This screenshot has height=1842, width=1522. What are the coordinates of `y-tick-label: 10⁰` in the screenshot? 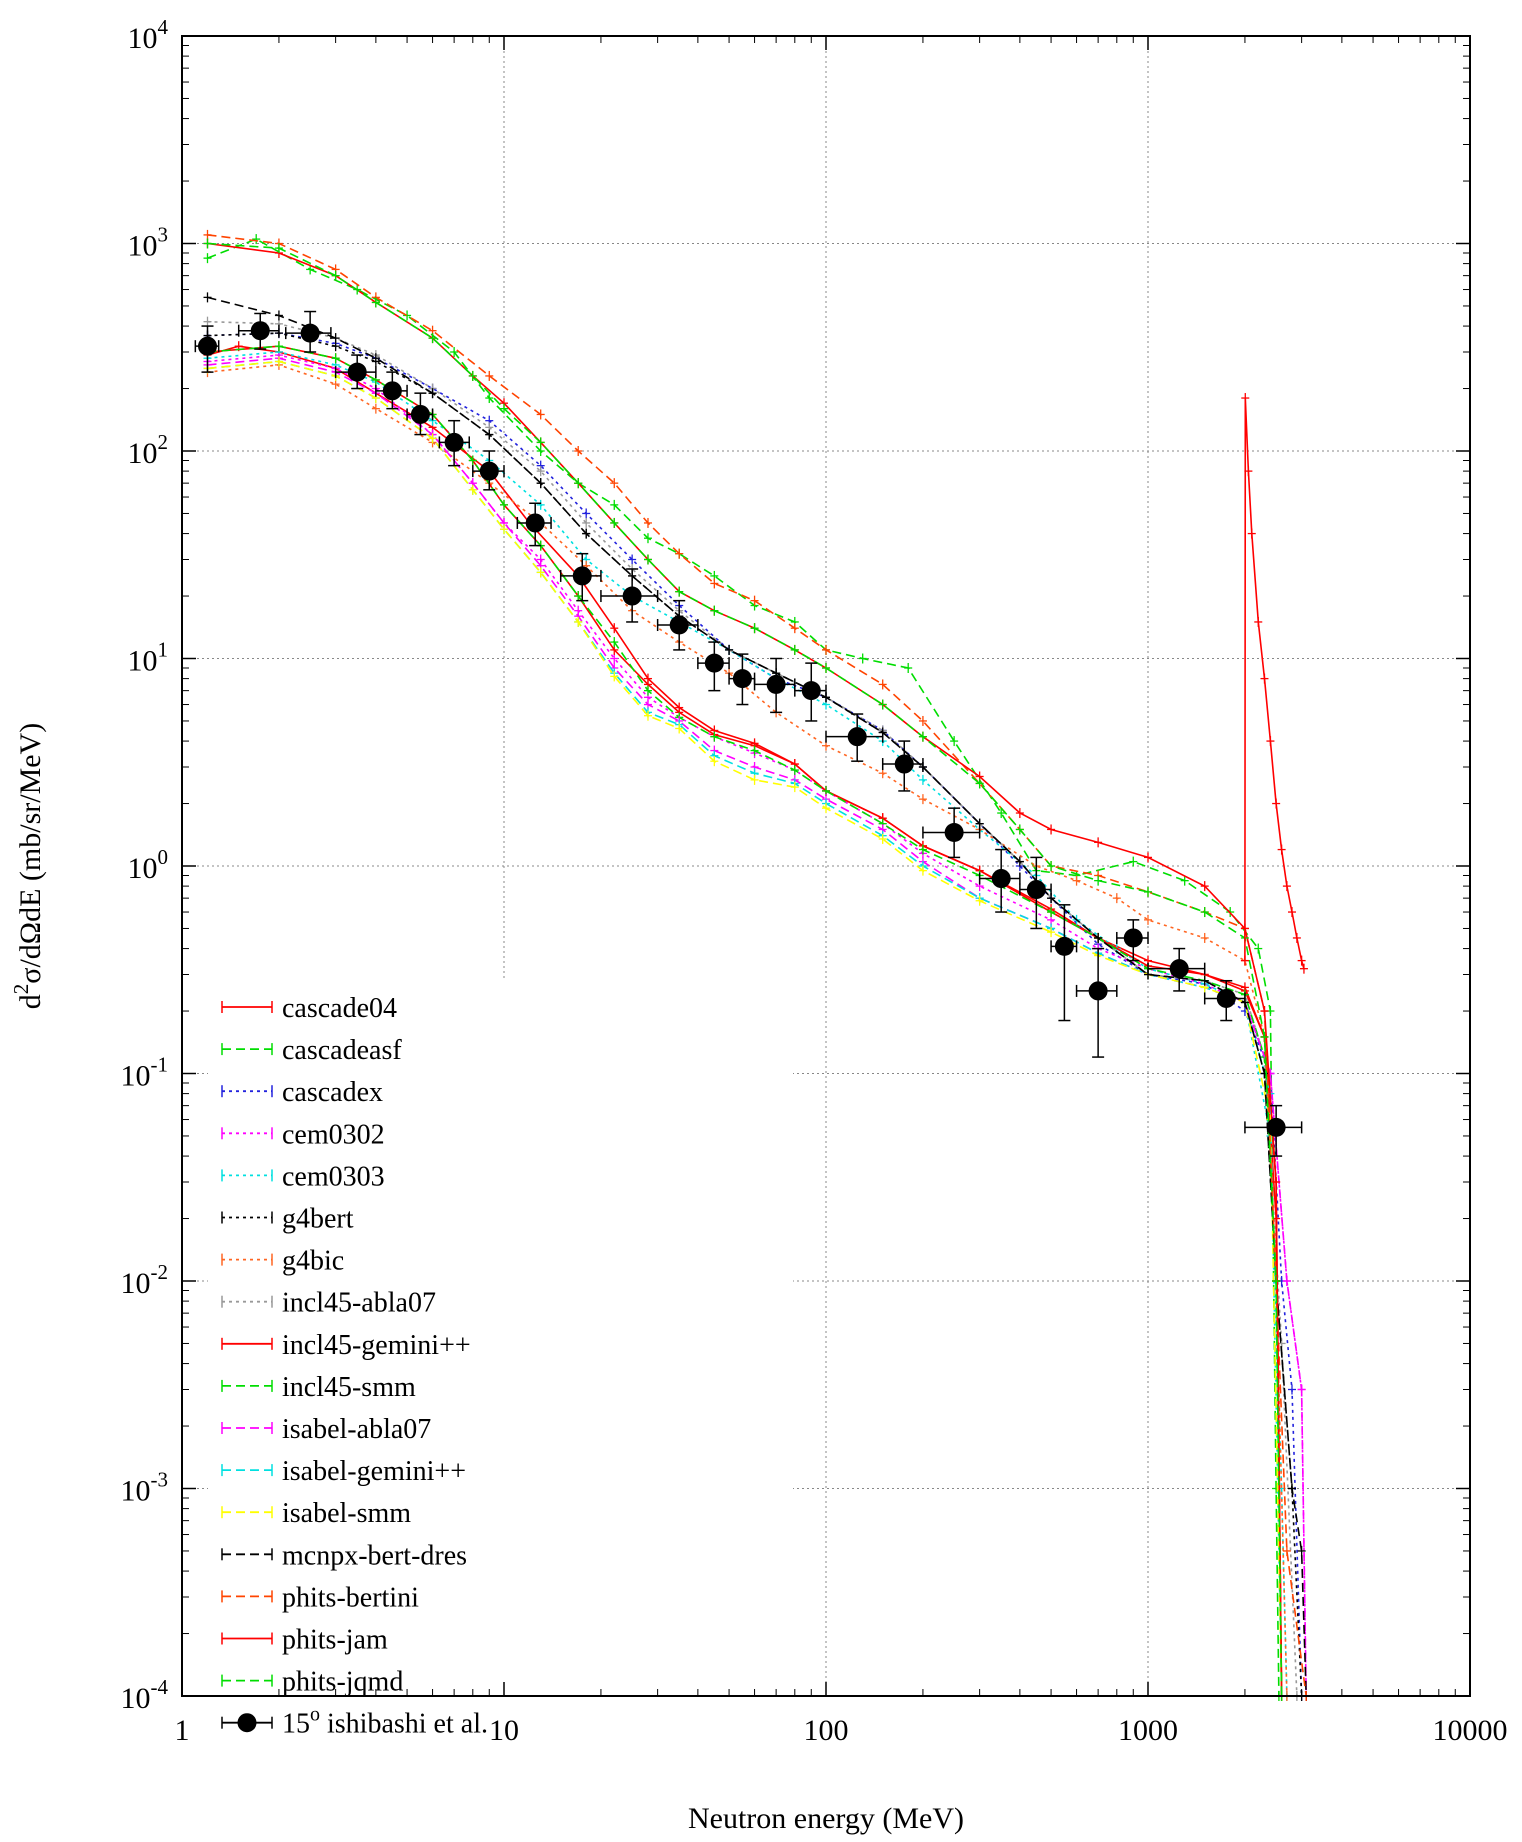 It's located at (148, 865).